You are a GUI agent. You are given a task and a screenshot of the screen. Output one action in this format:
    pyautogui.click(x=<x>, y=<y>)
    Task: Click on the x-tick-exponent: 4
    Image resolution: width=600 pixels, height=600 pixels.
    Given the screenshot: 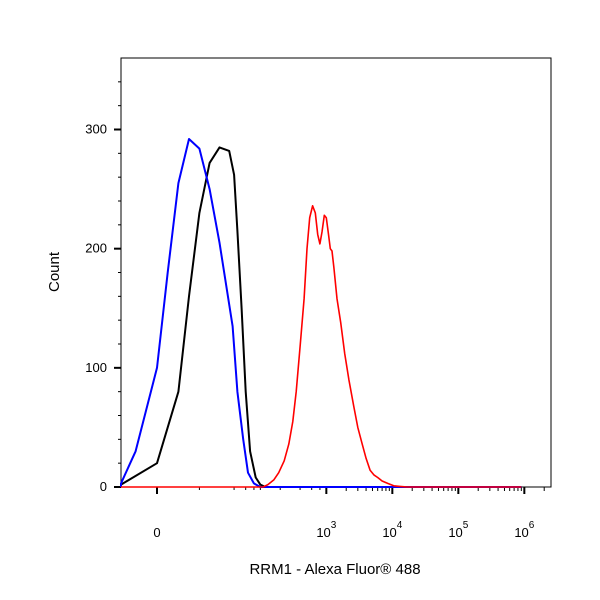 What is the action you would take?
    pyautogui.click(x=400, y=525)
    